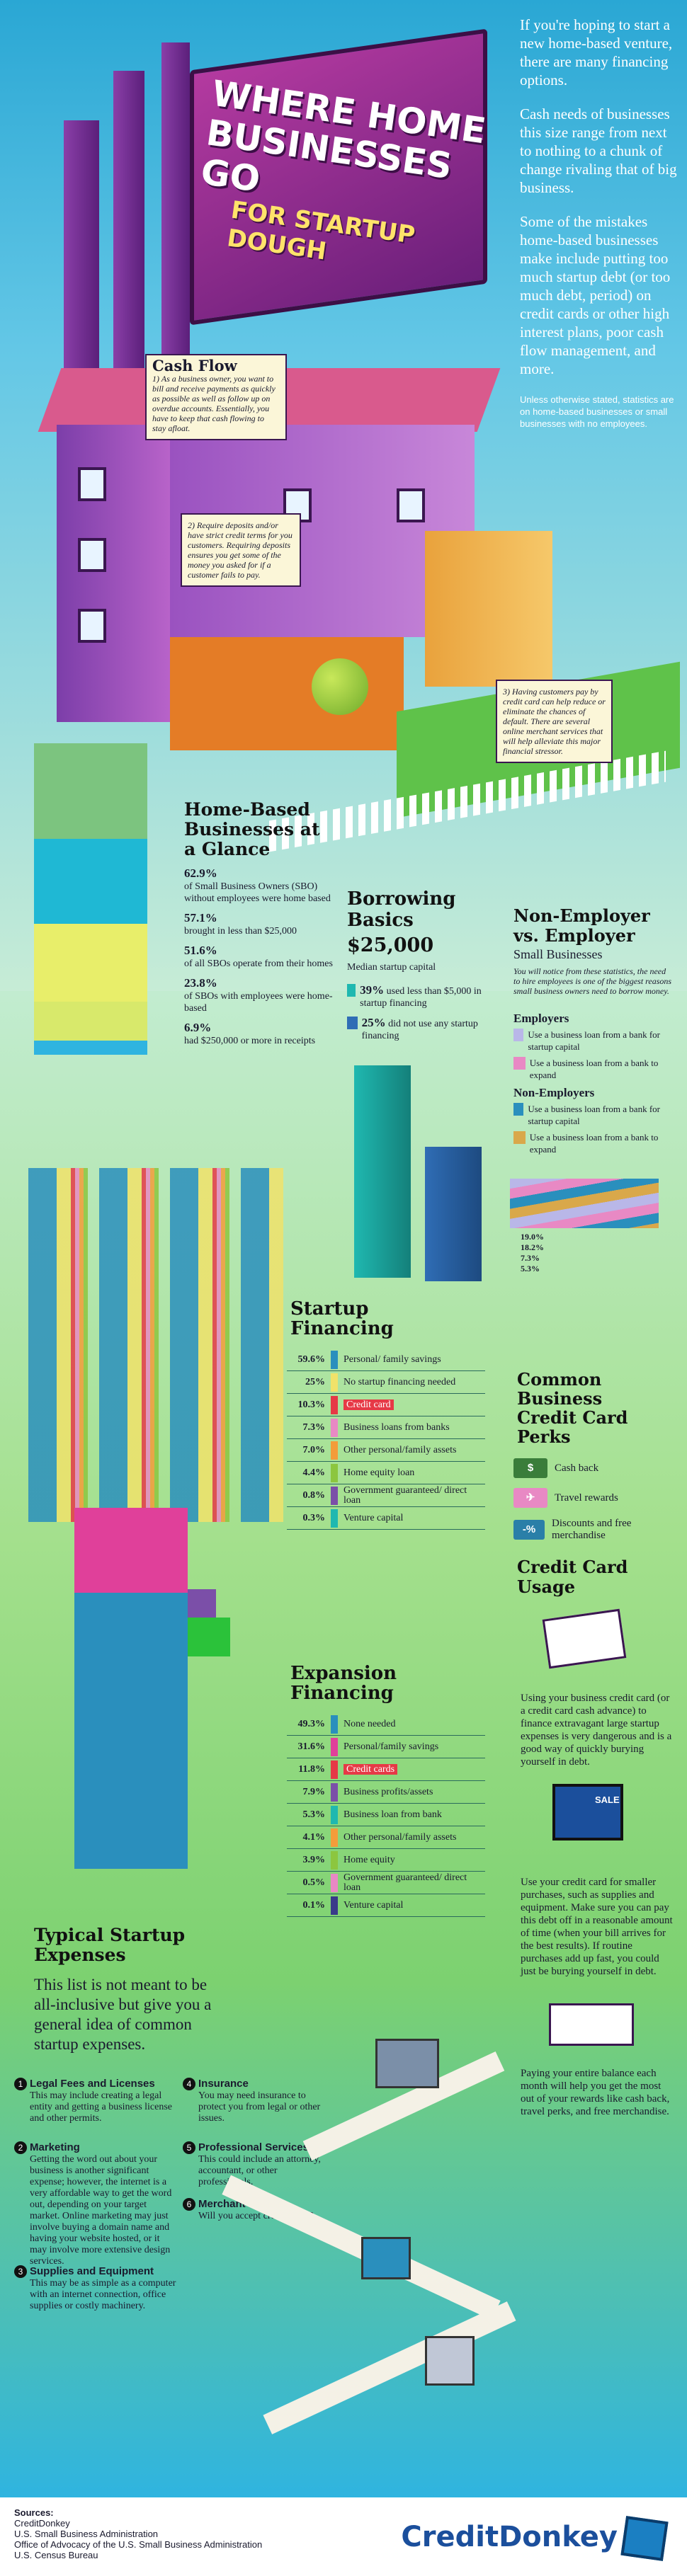 The width and height of the screenshot is (687, 2576). What do you see at coordinates (386, 1360) in the screenshot?
I see `table-row: 59.6% Personal/ family savings` at bounding box center [386, 1360].